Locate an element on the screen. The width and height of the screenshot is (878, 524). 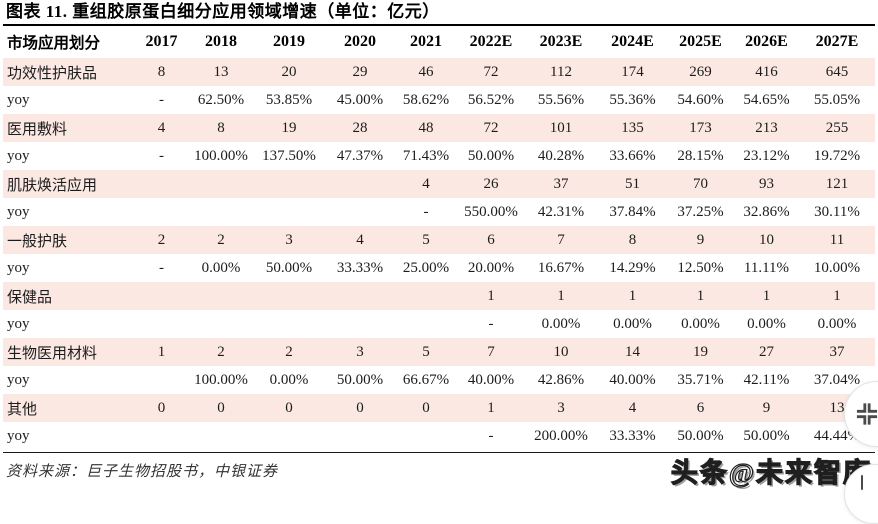
data-cell: 42.11% is located at coordinates (766, 379).